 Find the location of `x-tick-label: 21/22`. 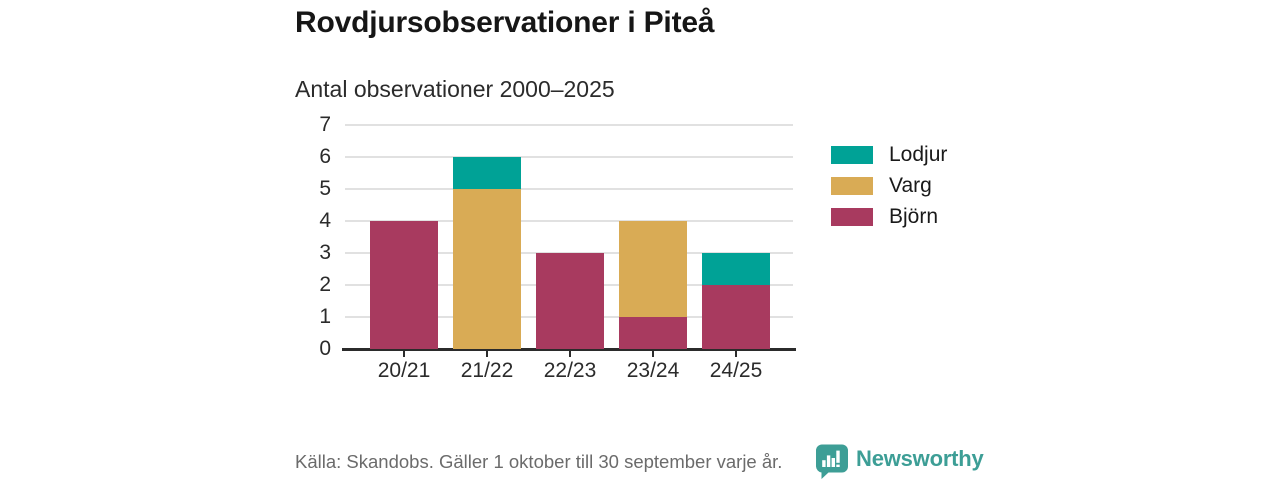

x-tick-label: 21/22 is located at coordinates (487, 370).